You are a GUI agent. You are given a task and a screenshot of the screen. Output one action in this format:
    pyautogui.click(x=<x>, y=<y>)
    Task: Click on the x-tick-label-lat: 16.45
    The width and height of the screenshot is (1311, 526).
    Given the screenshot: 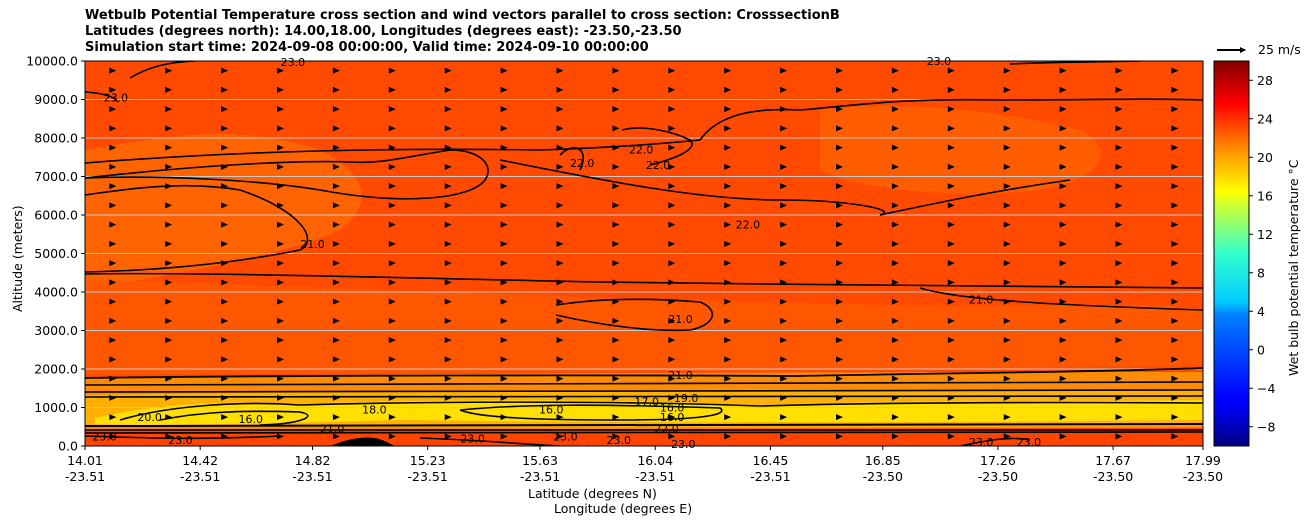 What is the action you would take?
    pyautogui.click(x=771, y=460)
    